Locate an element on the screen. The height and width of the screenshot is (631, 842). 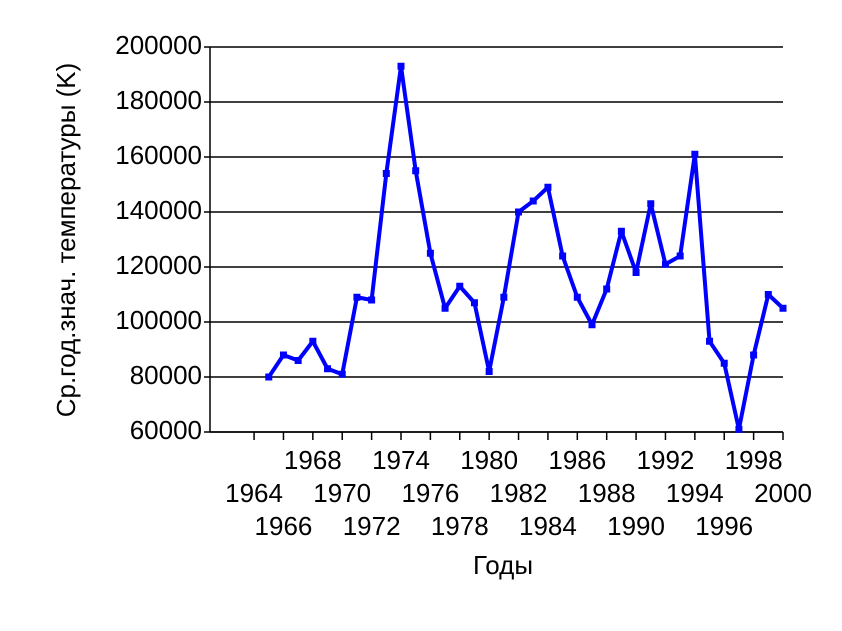
y-axis-label: Ср.год.знач. температуры (K) is located at coordinates (66, 240).